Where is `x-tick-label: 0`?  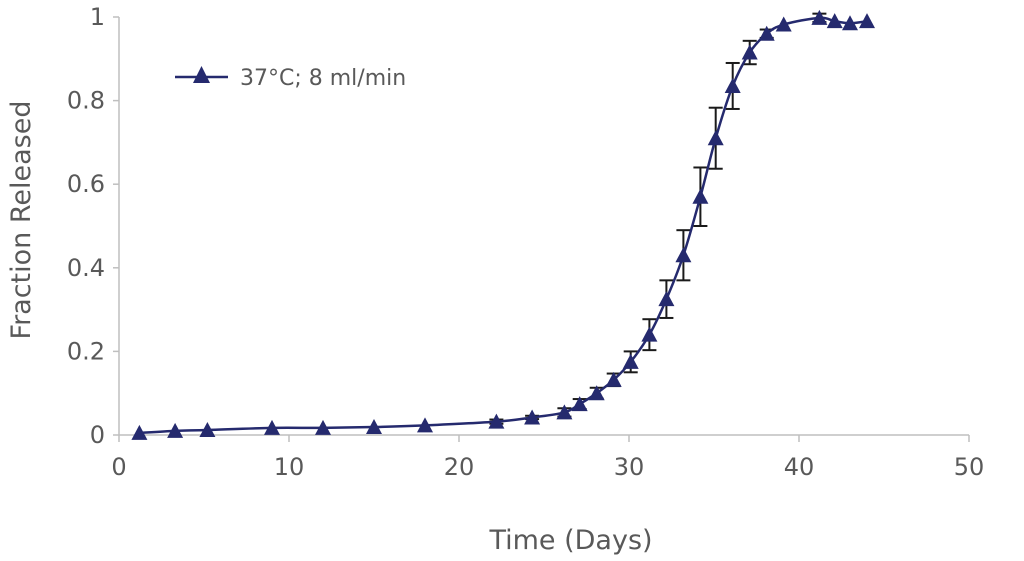 x-tick-label: 0 is located at coordinates (118, 467).